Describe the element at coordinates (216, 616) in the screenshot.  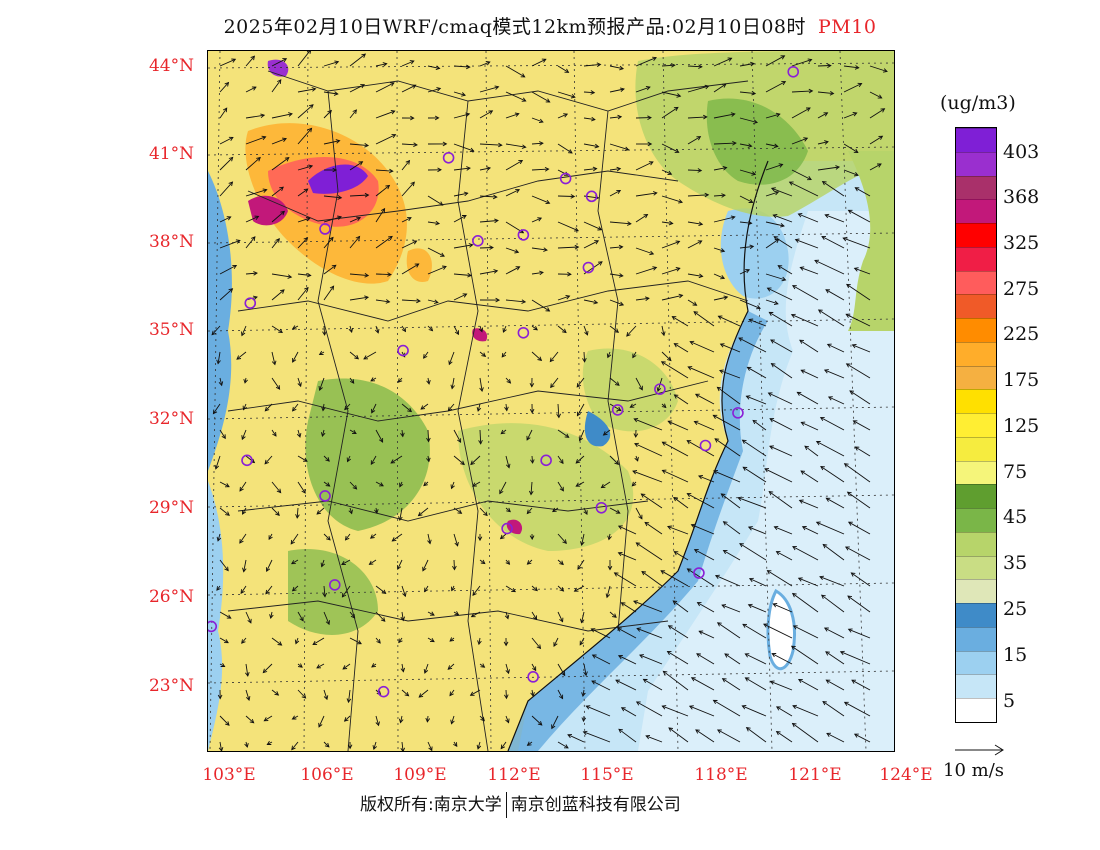
I see `southwest-blue` at that location.